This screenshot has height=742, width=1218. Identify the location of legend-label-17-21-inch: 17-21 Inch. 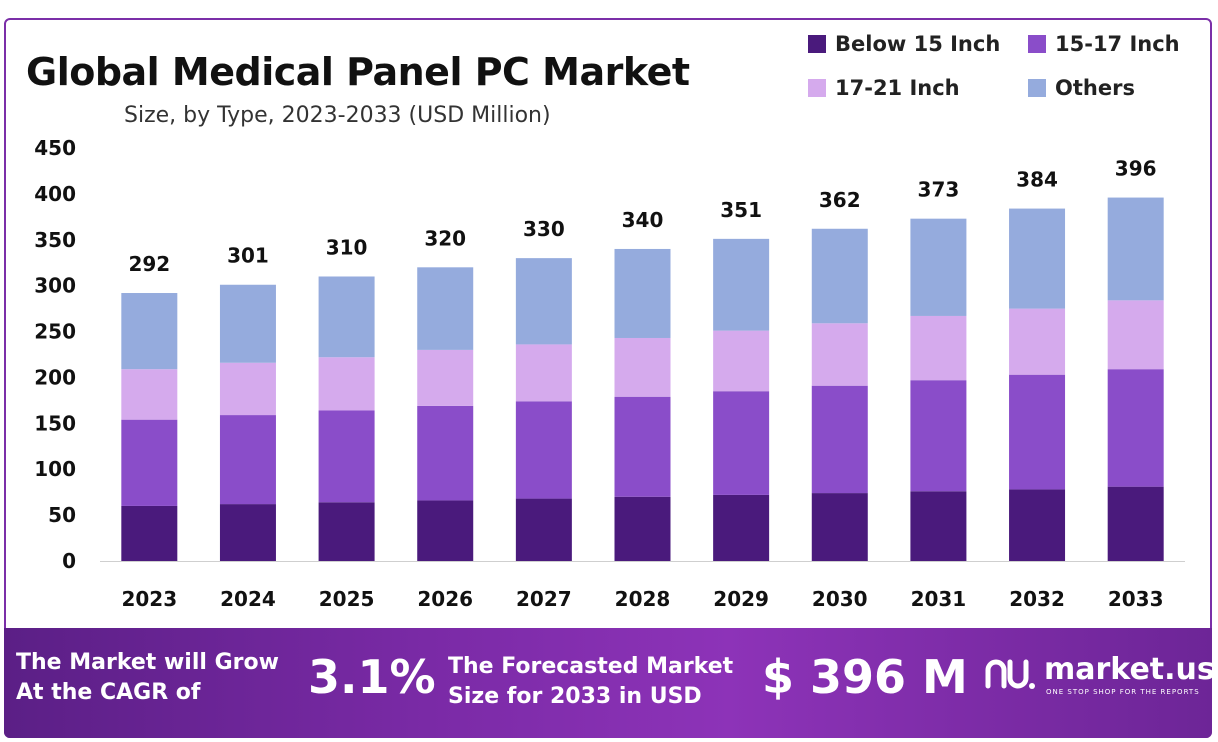
(897, 88).